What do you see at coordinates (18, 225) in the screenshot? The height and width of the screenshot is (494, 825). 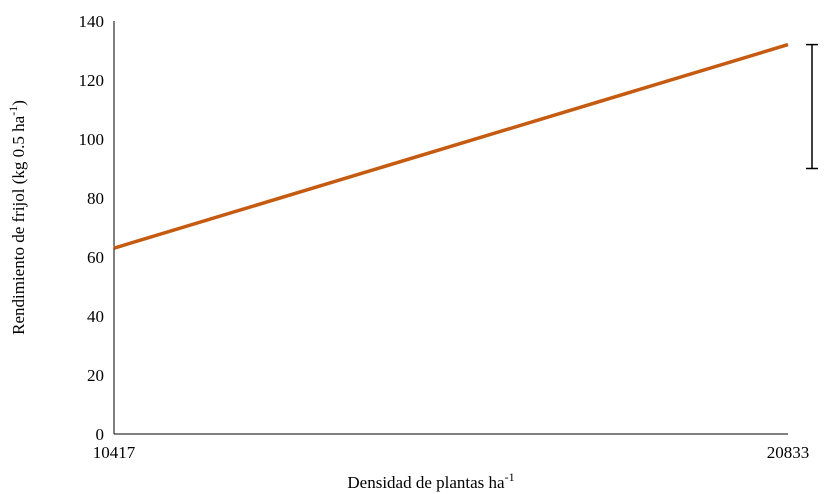 I see `y-axis-label-main: Rendimiento de frijol (kg 0.5 ha` at bounding box center [18, 225].